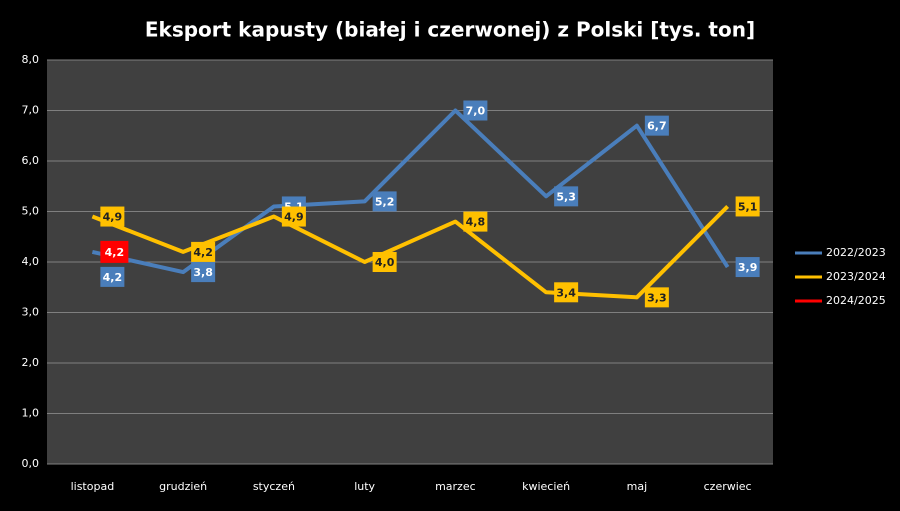  Describe the element at coordinates (637, 486) in the screenshot. I see `x-tick-label: maj` at that location.